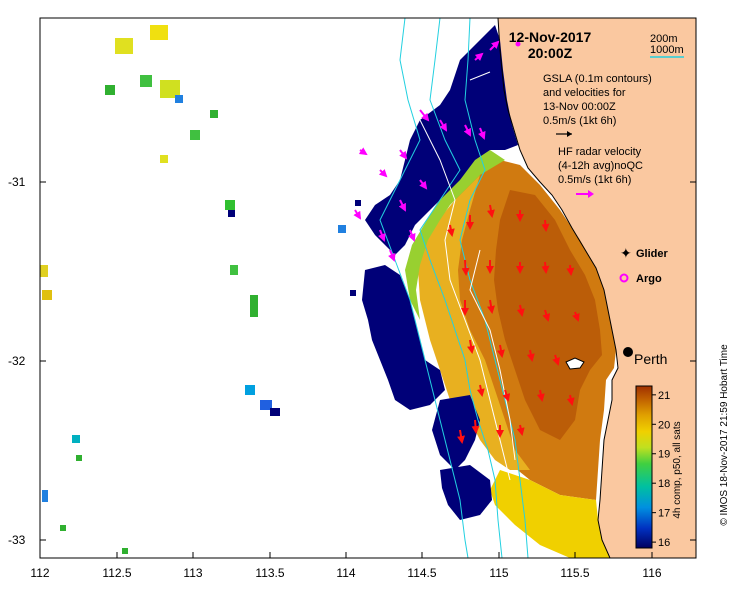 This screenshot has width=739, height=592. Describe the element at coordinates (667, 50) in the screenshot. I see `depth-legend-1000m: 1000m` at that location.